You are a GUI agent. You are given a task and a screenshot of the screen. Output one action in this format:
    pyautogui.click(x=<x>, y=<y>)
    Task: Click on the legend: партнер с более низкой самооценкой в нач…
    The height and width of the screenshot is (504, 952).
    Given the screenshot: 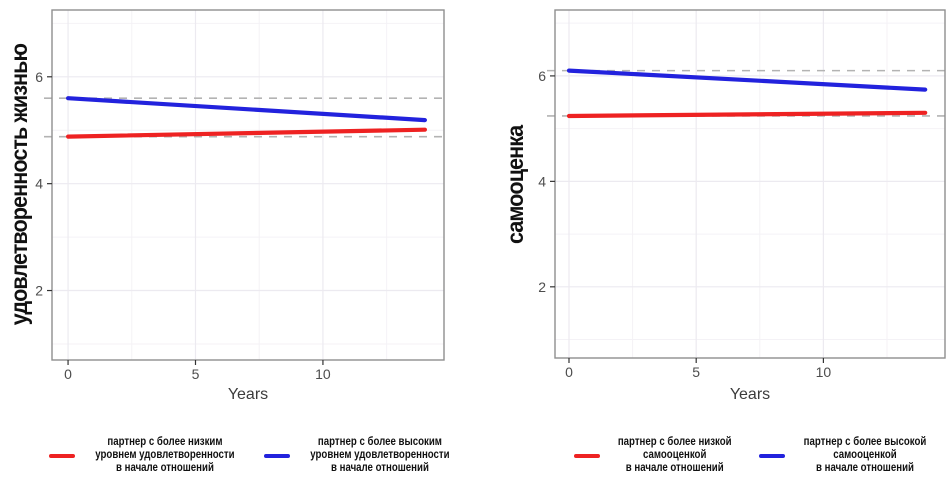 What is the action you would take?
    pyautogui.click(x=735, y=455)
    